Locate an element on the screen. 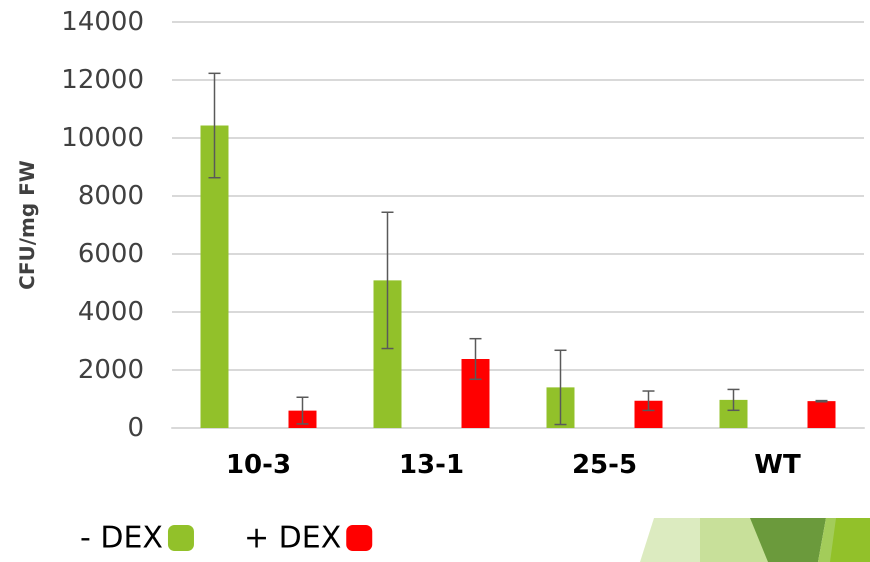 The height and width of the screenshot is (562, 870). y-tick-label: 14000 is located at coordinates (102, 22).